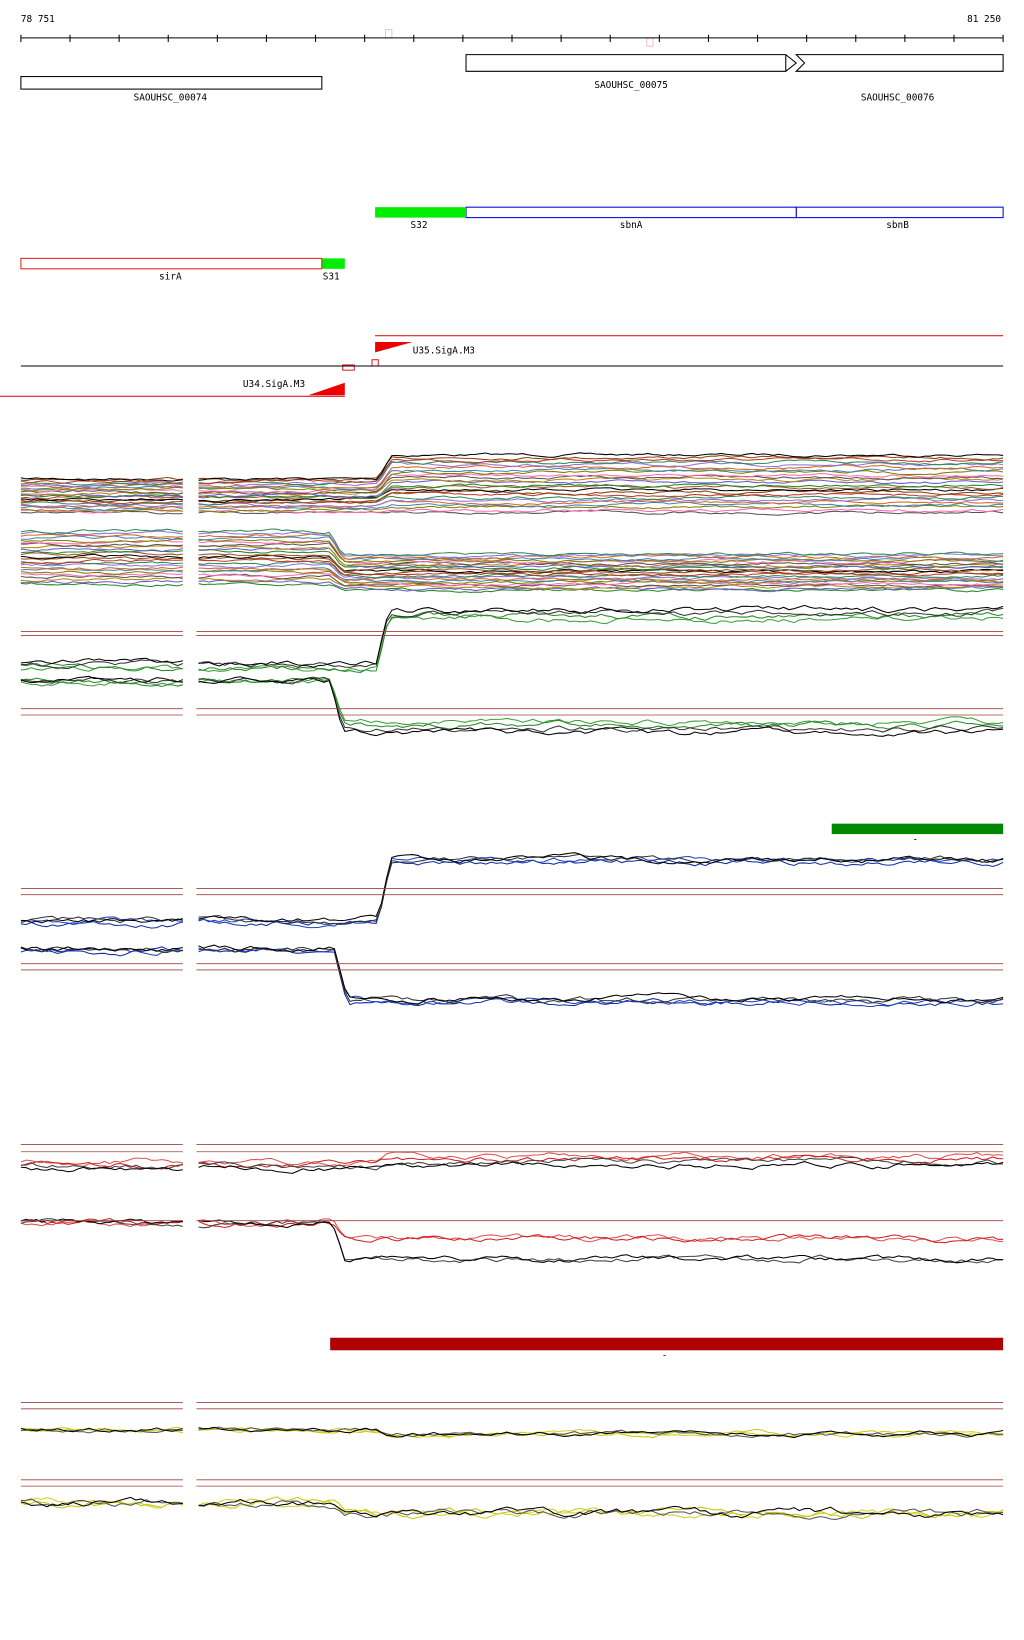  Describe the element at coordinates (984, 19) in the screenshot. I see `ruler-end: 81 250` at that location.